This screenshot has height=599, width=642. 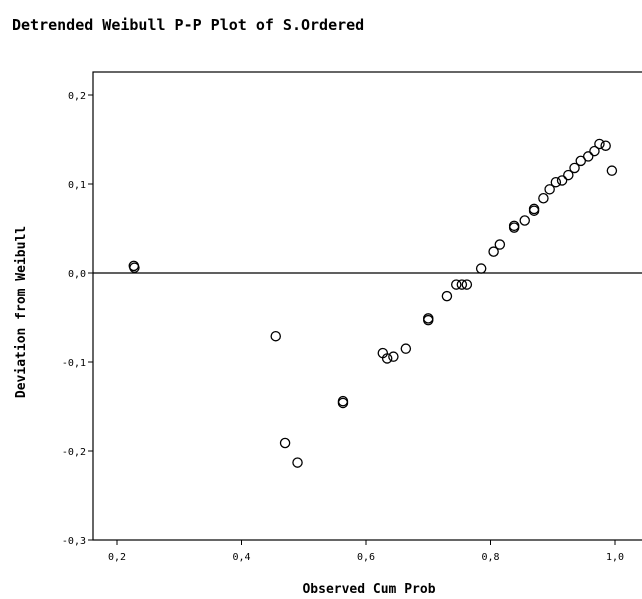 What do you see at coordinates (241, 557) in the screenshot?
I see `x-tick-label: 0,4` at bounding box center [241, 557].